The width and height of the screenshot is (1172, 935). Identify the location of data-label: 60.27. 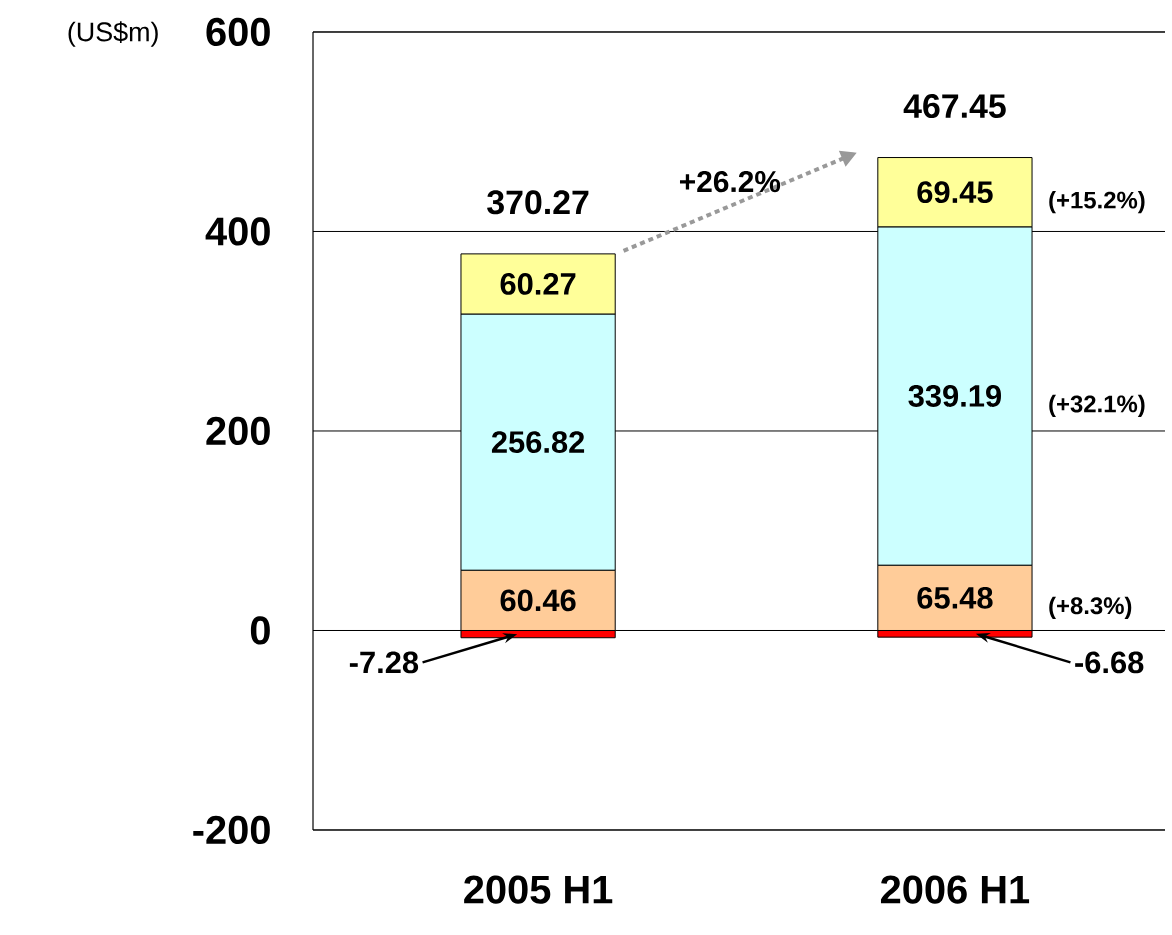
(538, 284).